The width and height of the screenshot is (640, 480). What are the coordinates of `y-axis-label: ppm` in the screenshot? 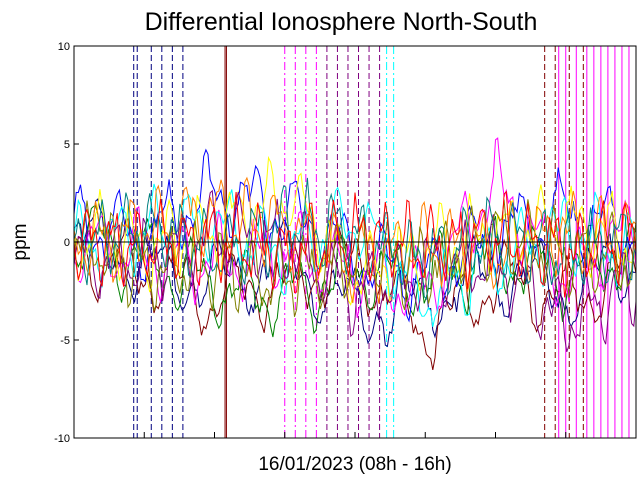 It's located at (20, 242).